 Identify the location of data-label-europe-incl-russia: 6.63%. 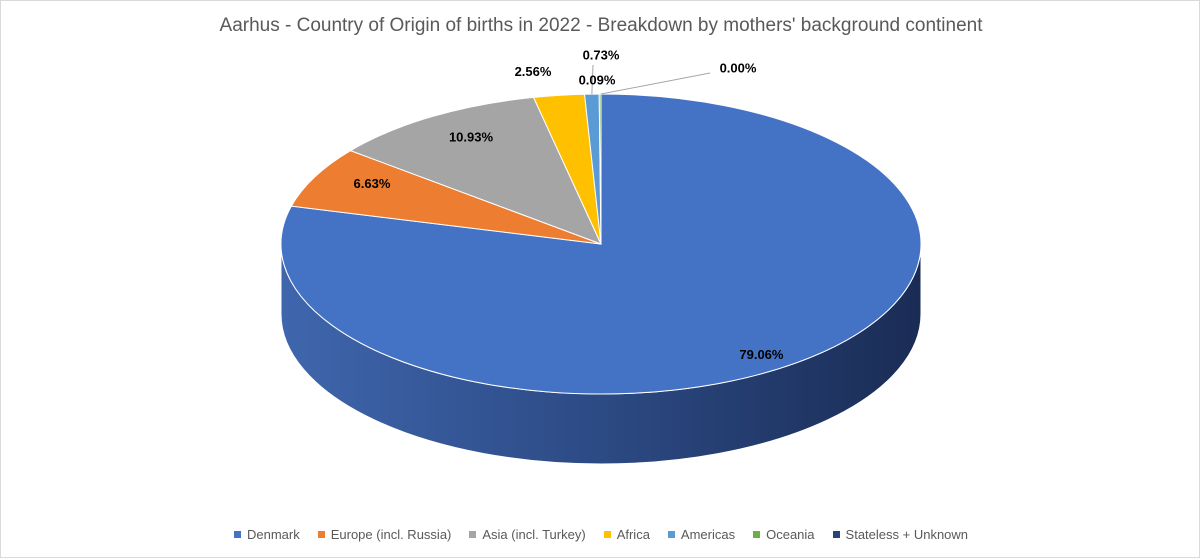
(372, 183).